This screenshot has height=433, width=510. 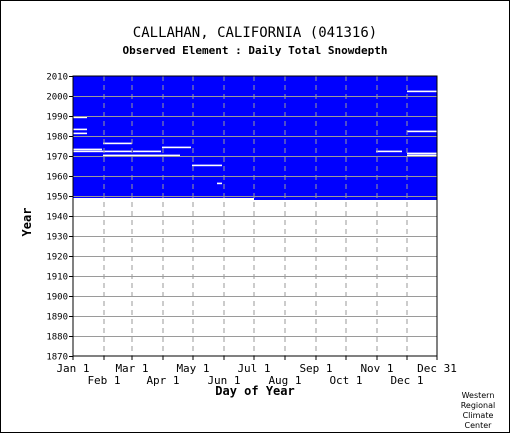 I want to click on y-tick-label: 1960, so click(x=57, y=178).